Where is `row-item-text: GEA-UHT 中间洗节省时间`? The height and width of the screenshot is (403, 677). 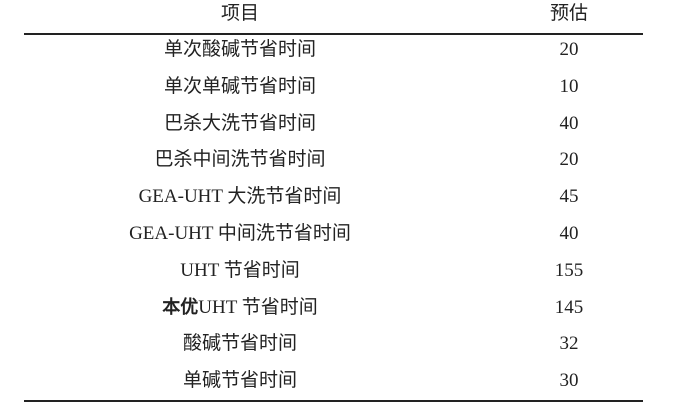
row-item-text: GEA-UHT 中间洗节省时间 is located at coordinates (240, 233).